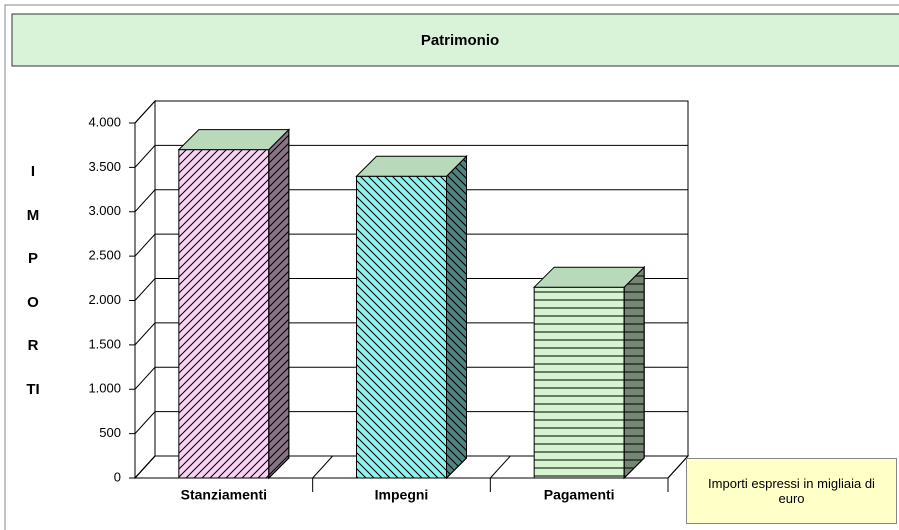 This screenshot has width=899, height=530. Describe the element at coordinates (579, 495) in the screenshot. I see `x-tick-label: Pagamenti` at that location.